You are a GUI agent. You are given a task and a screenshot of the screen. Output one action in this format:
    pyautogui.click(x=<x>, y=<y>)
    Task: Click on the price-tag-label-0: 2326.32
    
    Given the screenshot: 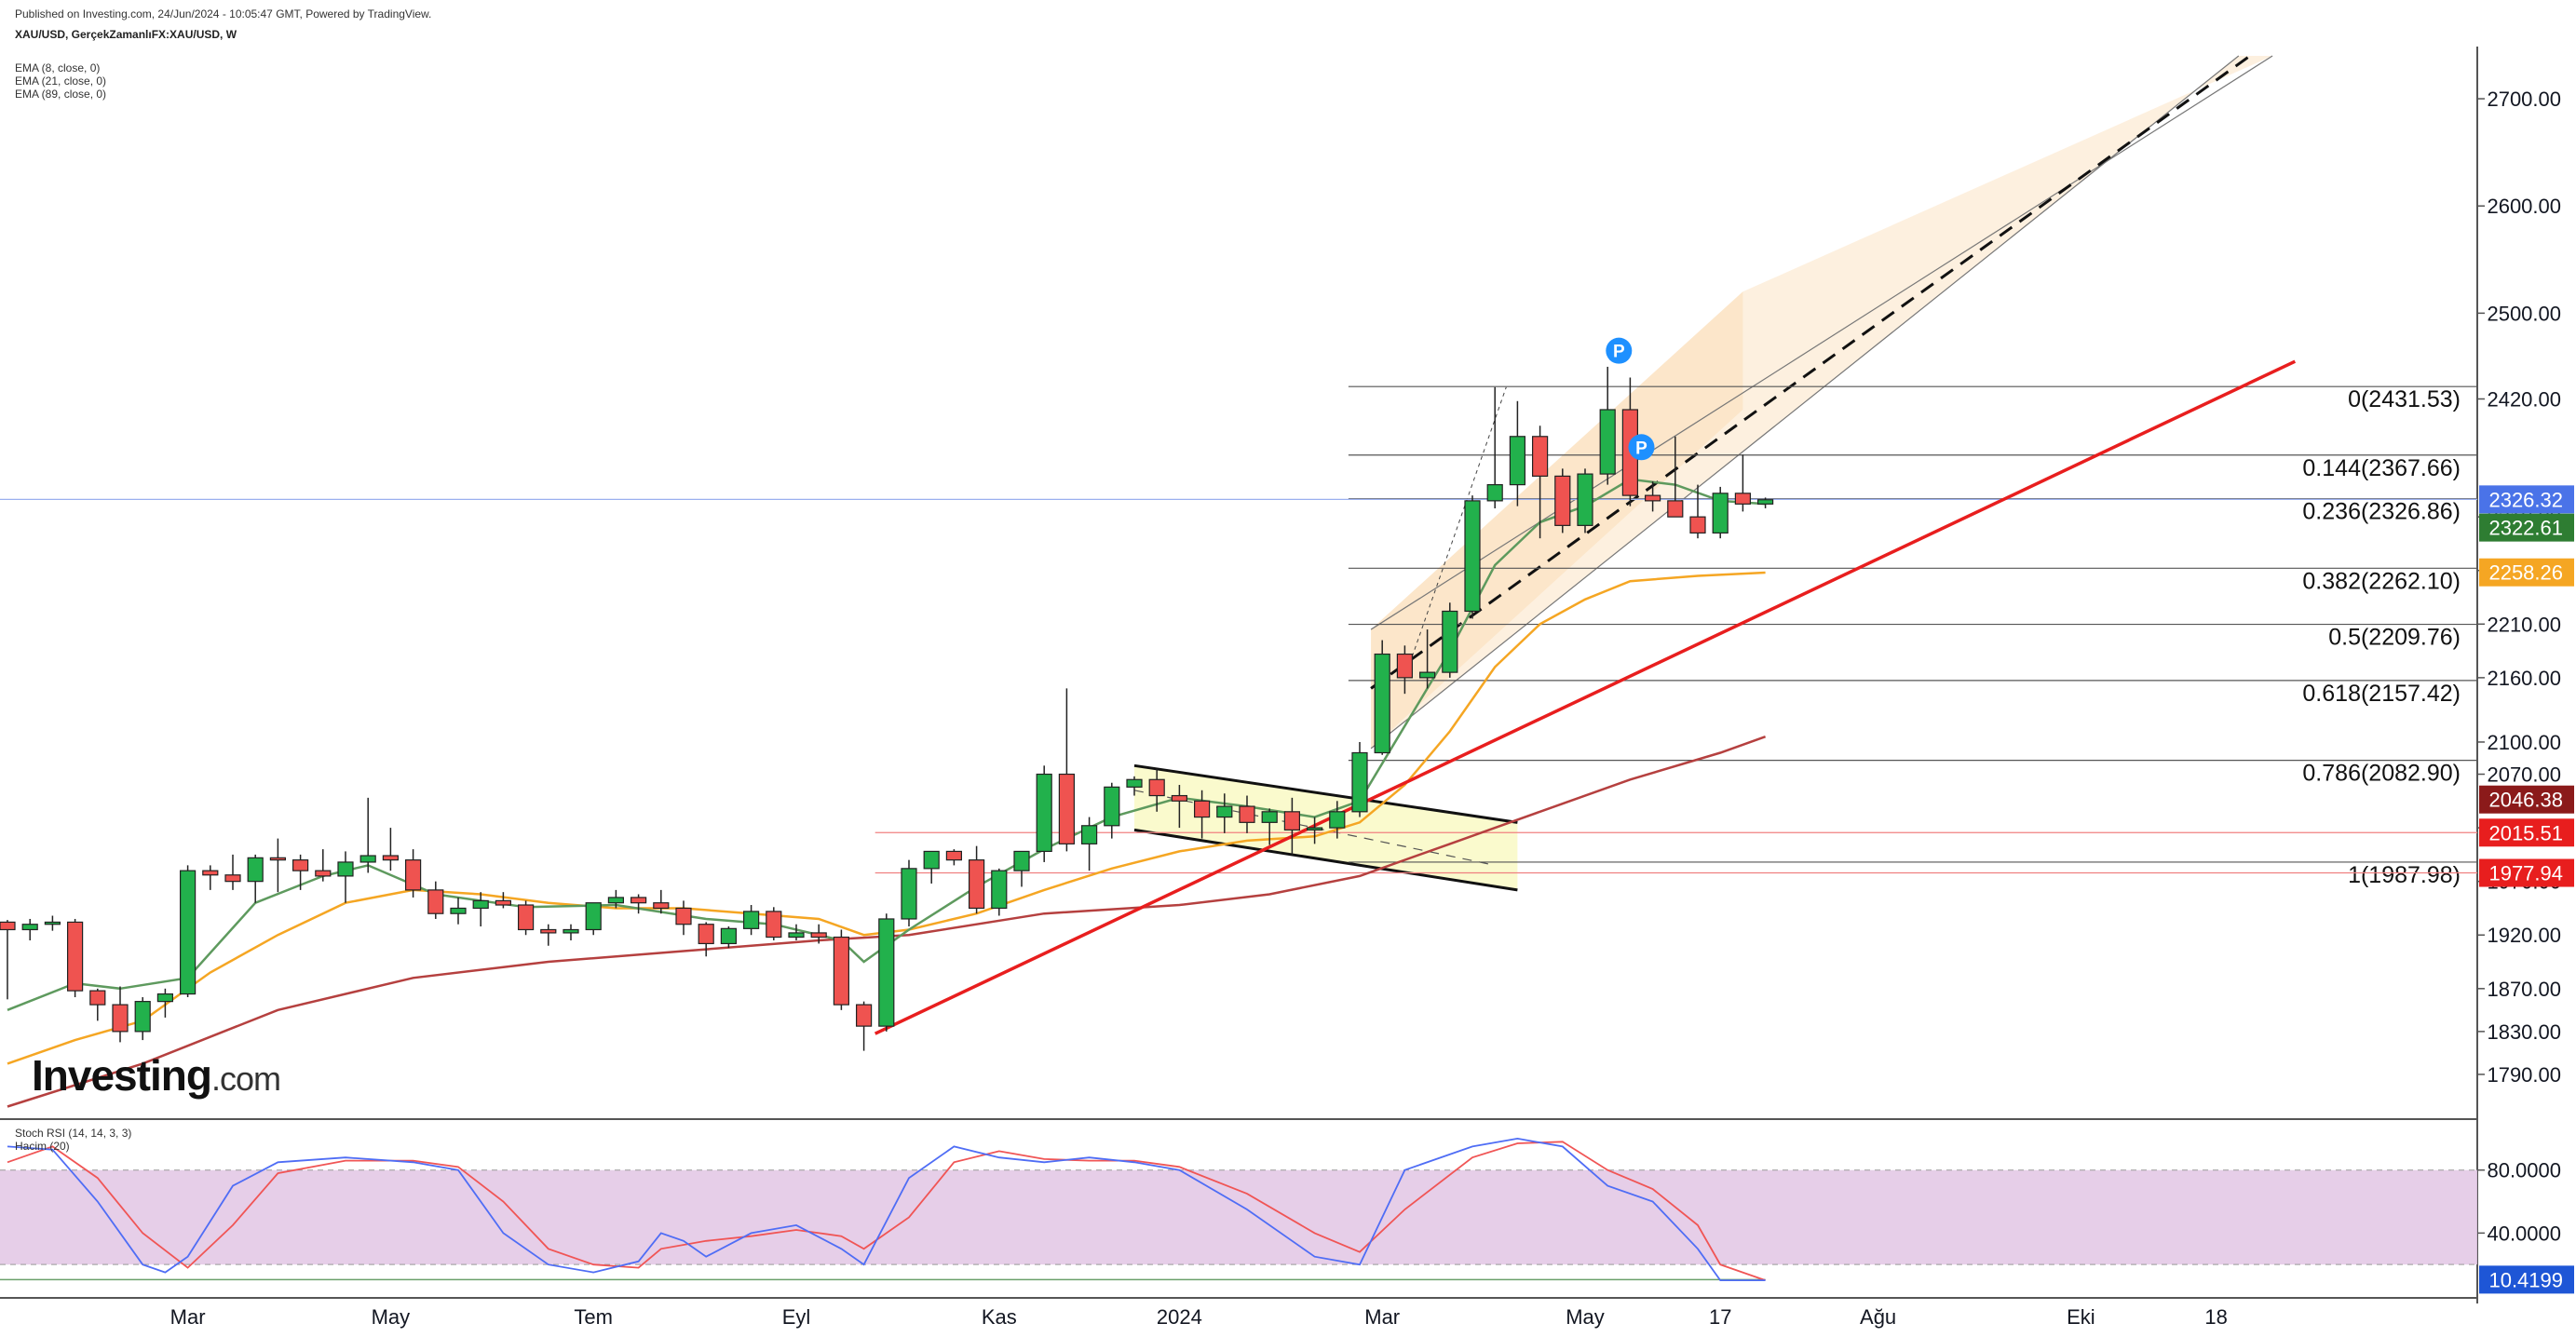 What is the action you would take?
    pyautogui.click(x=2525, y=499)
    